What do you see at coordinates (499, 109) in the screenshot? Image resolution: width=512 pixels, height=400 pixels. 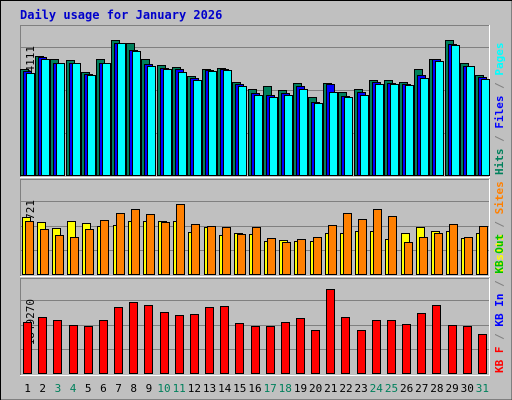 I see `panel-top-legend: Hits / Files / Pages` at bounding box center [499, 109].